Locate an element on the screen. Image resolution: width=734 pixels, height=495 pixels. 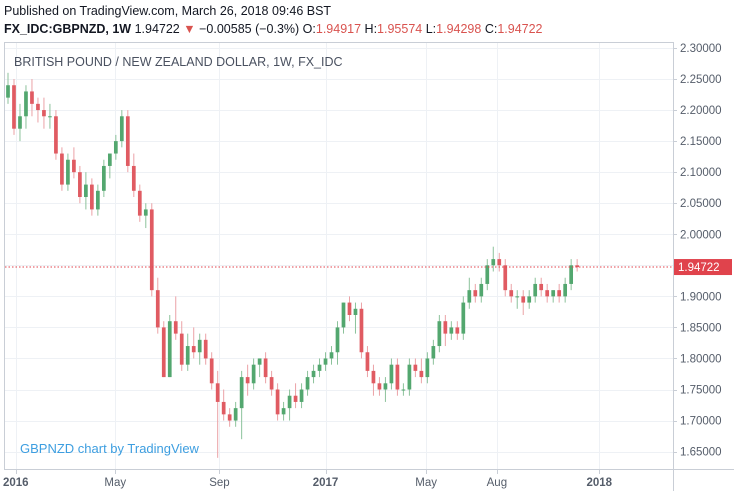
last-price-marker: 1.94722 is located at coordinates (368, 267).